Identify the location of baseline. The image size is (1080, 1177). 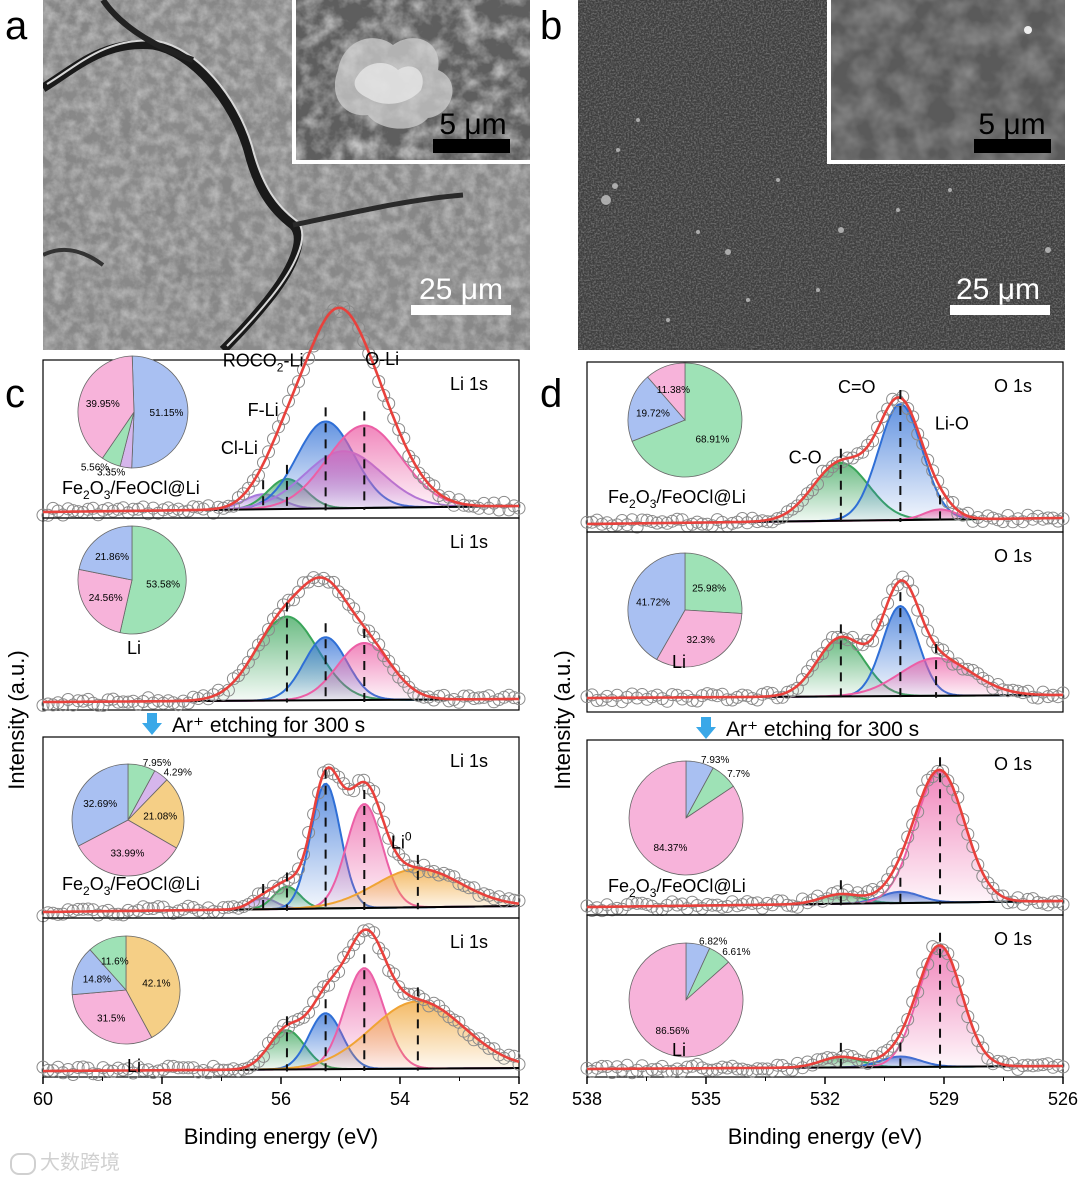
(281, 509).